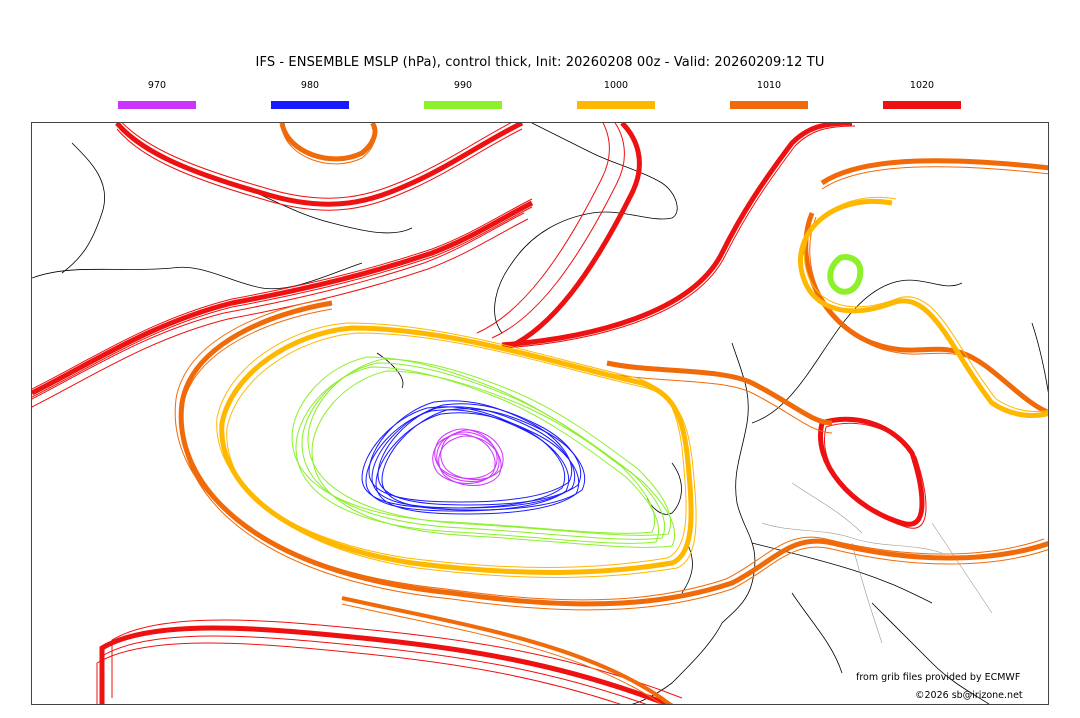 The image size is (1080, 718). Describe the element at coordinates (157, 94) in the screenshot. I see `legend-item-970: 970` at that location.